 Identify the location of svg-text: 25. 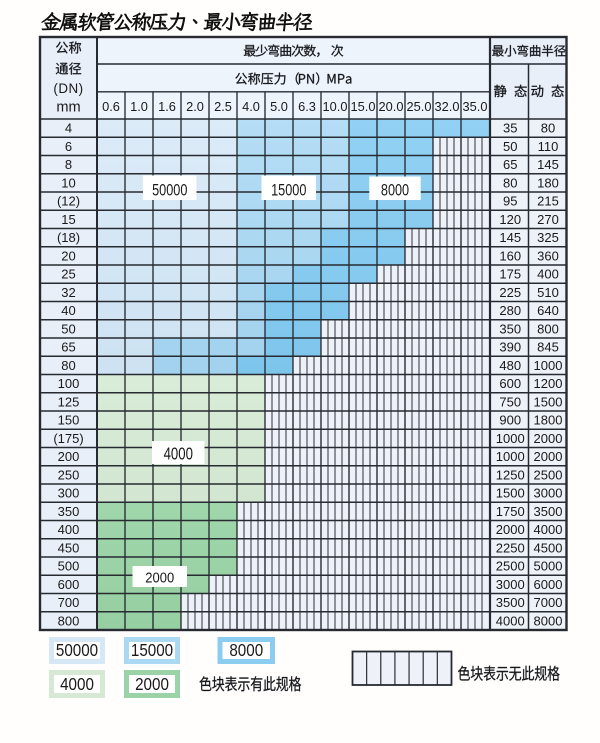
(68, 274).